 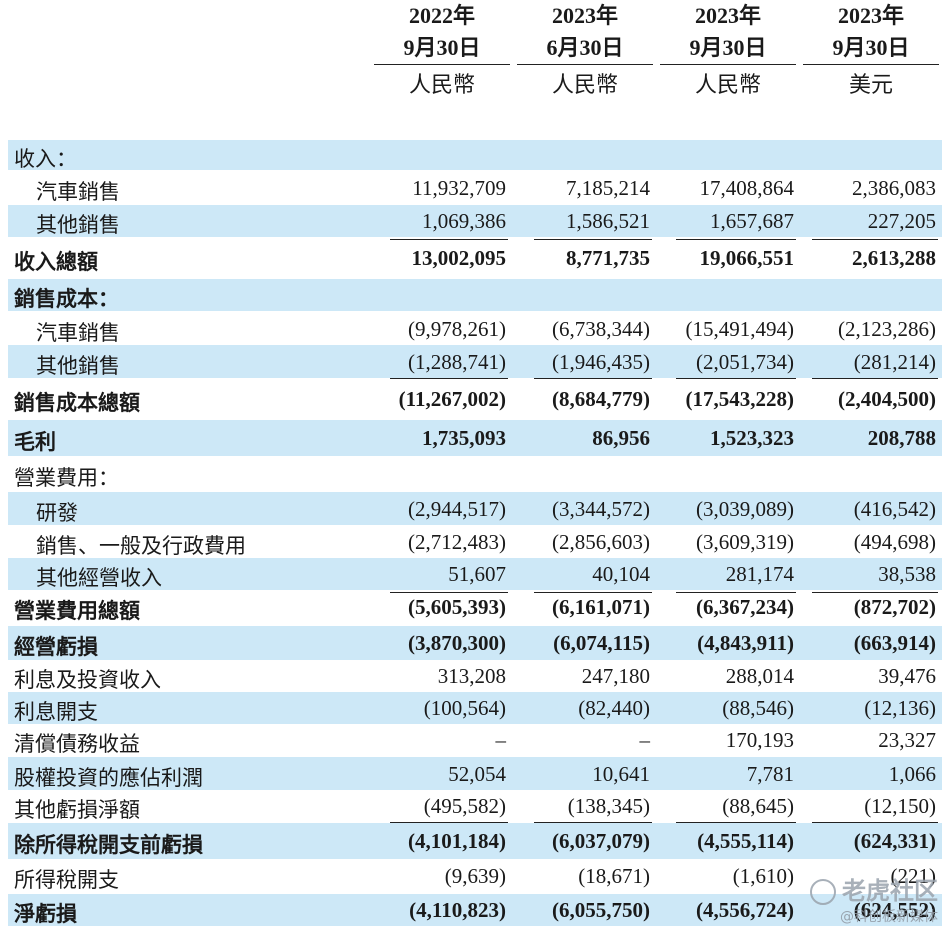 I want to click on value-cell: (17,543,228), so click(x=740, y=399).